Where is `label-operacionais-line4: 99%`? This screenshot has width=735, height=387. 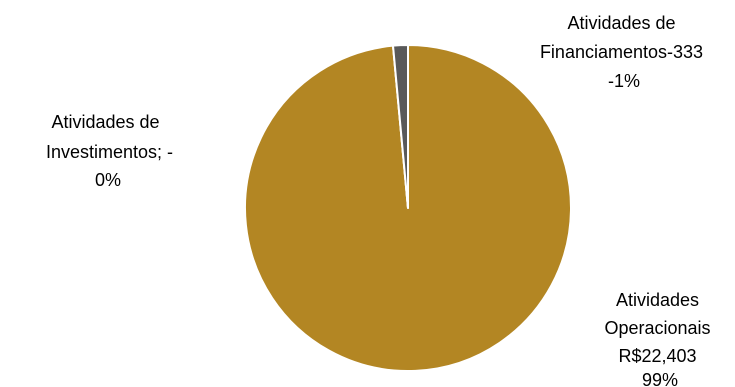
label-operacionais-line4: 99% is located at coordinates (660, 378).